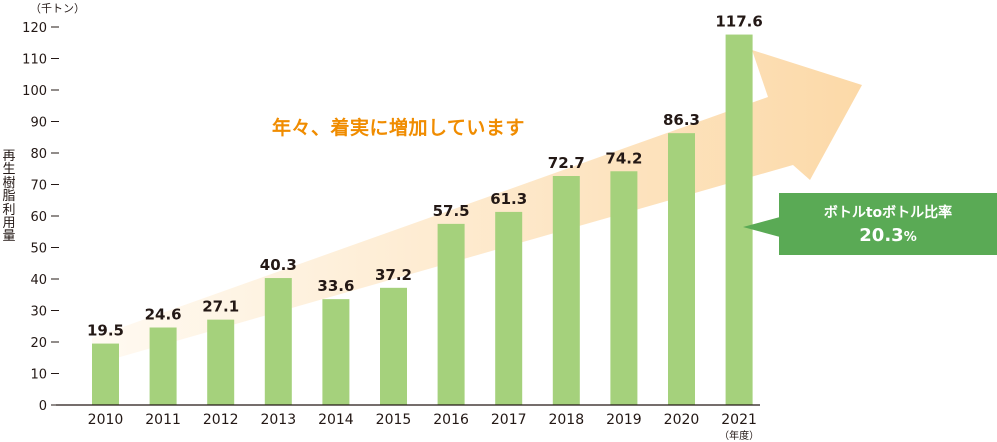 This screenshot has height=442, width=997. I want to click on x-tick-label-2013: 2013, so click(278, 420).